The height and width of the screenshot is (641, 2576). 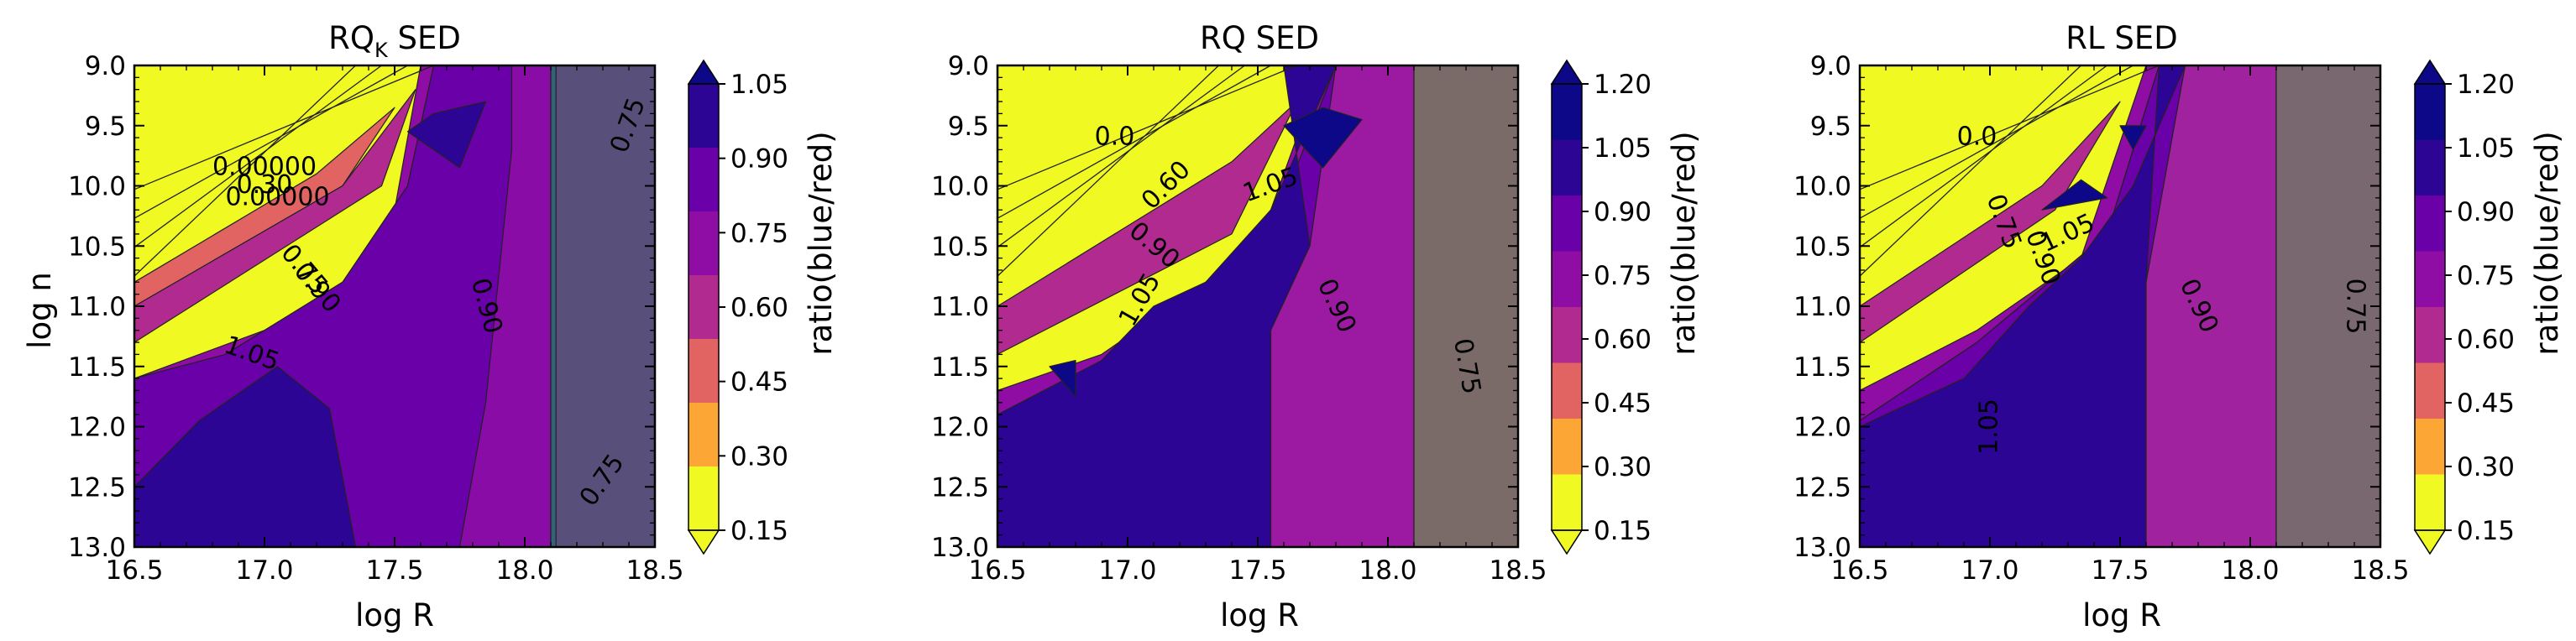 I want to click on panel-title: RQ SED, so click(x=1259, y=38).